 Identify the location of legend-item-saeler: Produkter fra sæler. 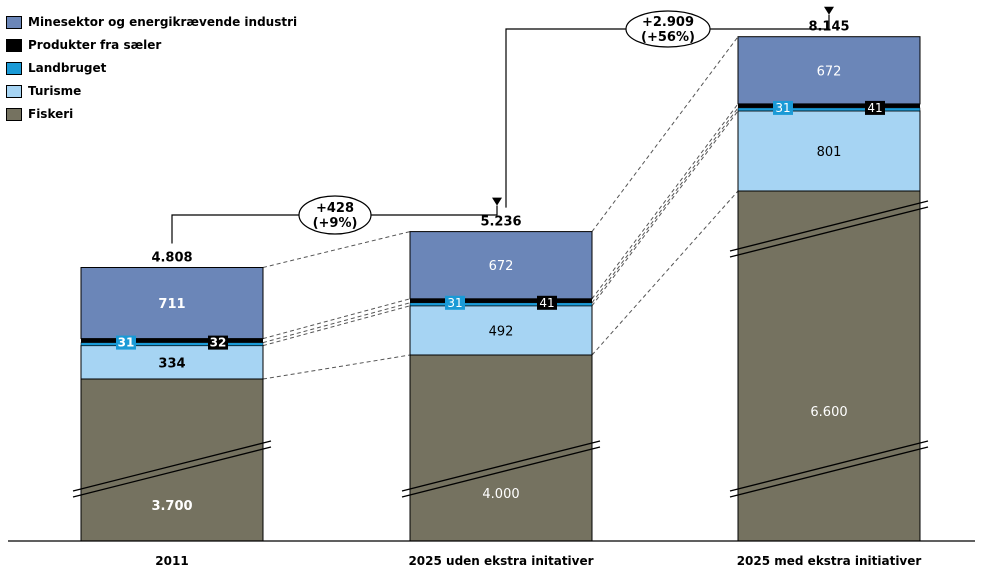
(151, 45).